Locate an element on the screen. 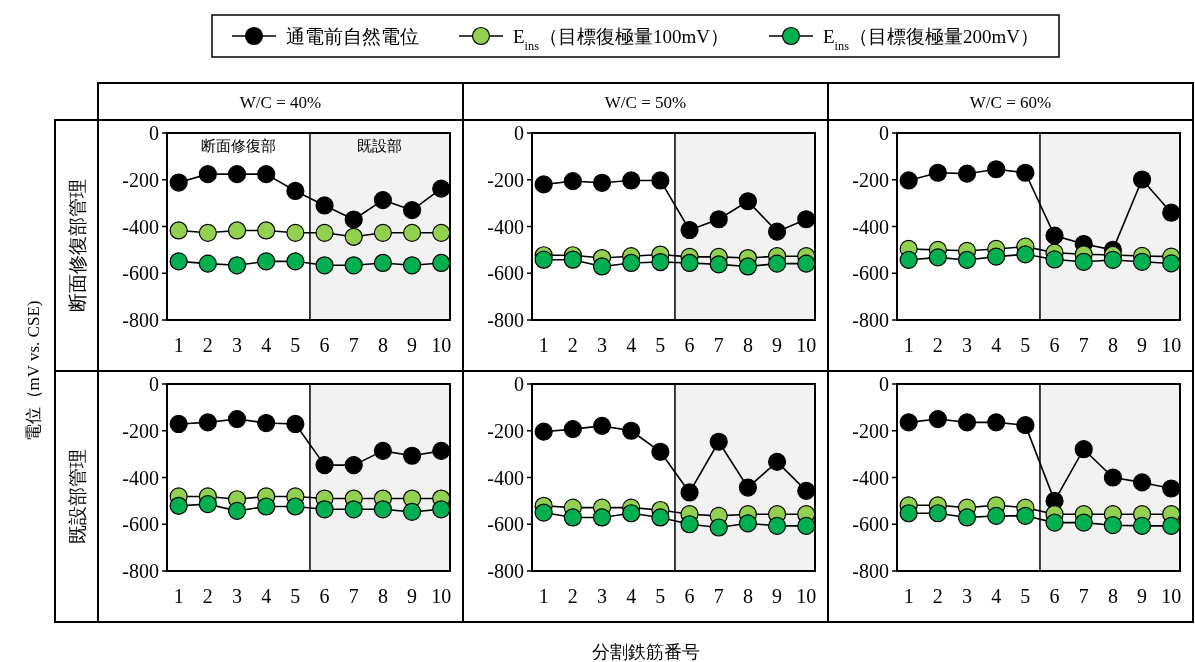 This screenshot has height=662, width=1195. annotation: 断面修復部 is located at coordinates (238, 146).